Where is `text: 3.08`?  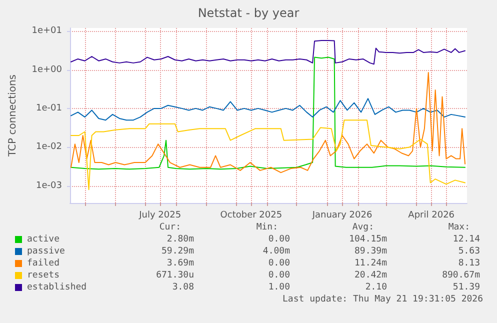
text: 3.08 is located at coordinates (183, 287).